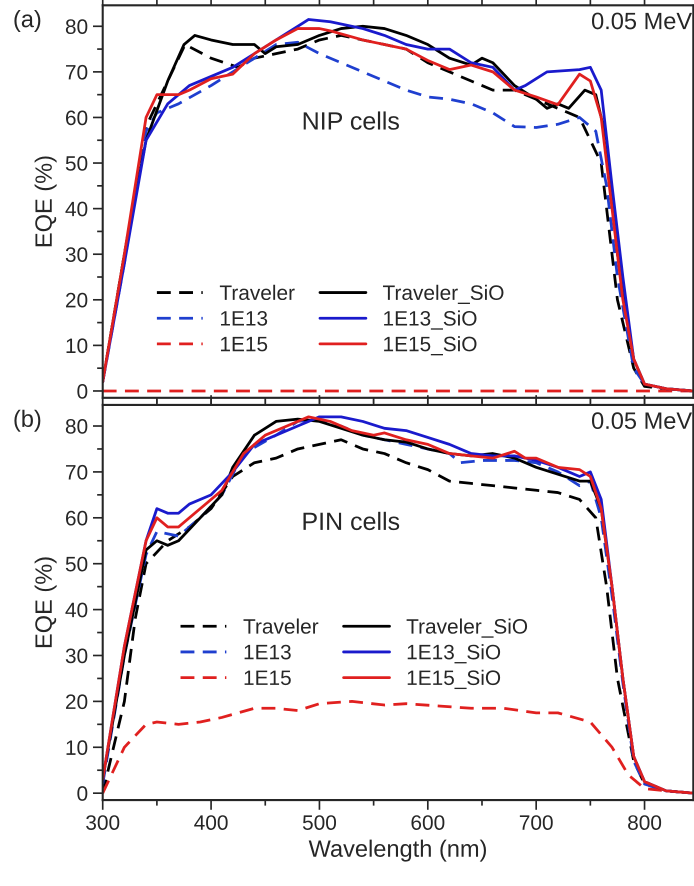  What do you see at coordinates (351, 120) in the screenshot?
I see `annotation: NIP cells` at bounding box center [351, 120].